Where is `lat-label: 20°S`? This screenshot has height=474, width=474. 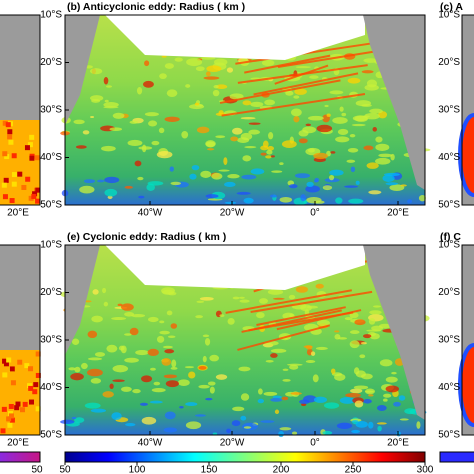 lat-label: 20°S is located at coordinates (51, 292).